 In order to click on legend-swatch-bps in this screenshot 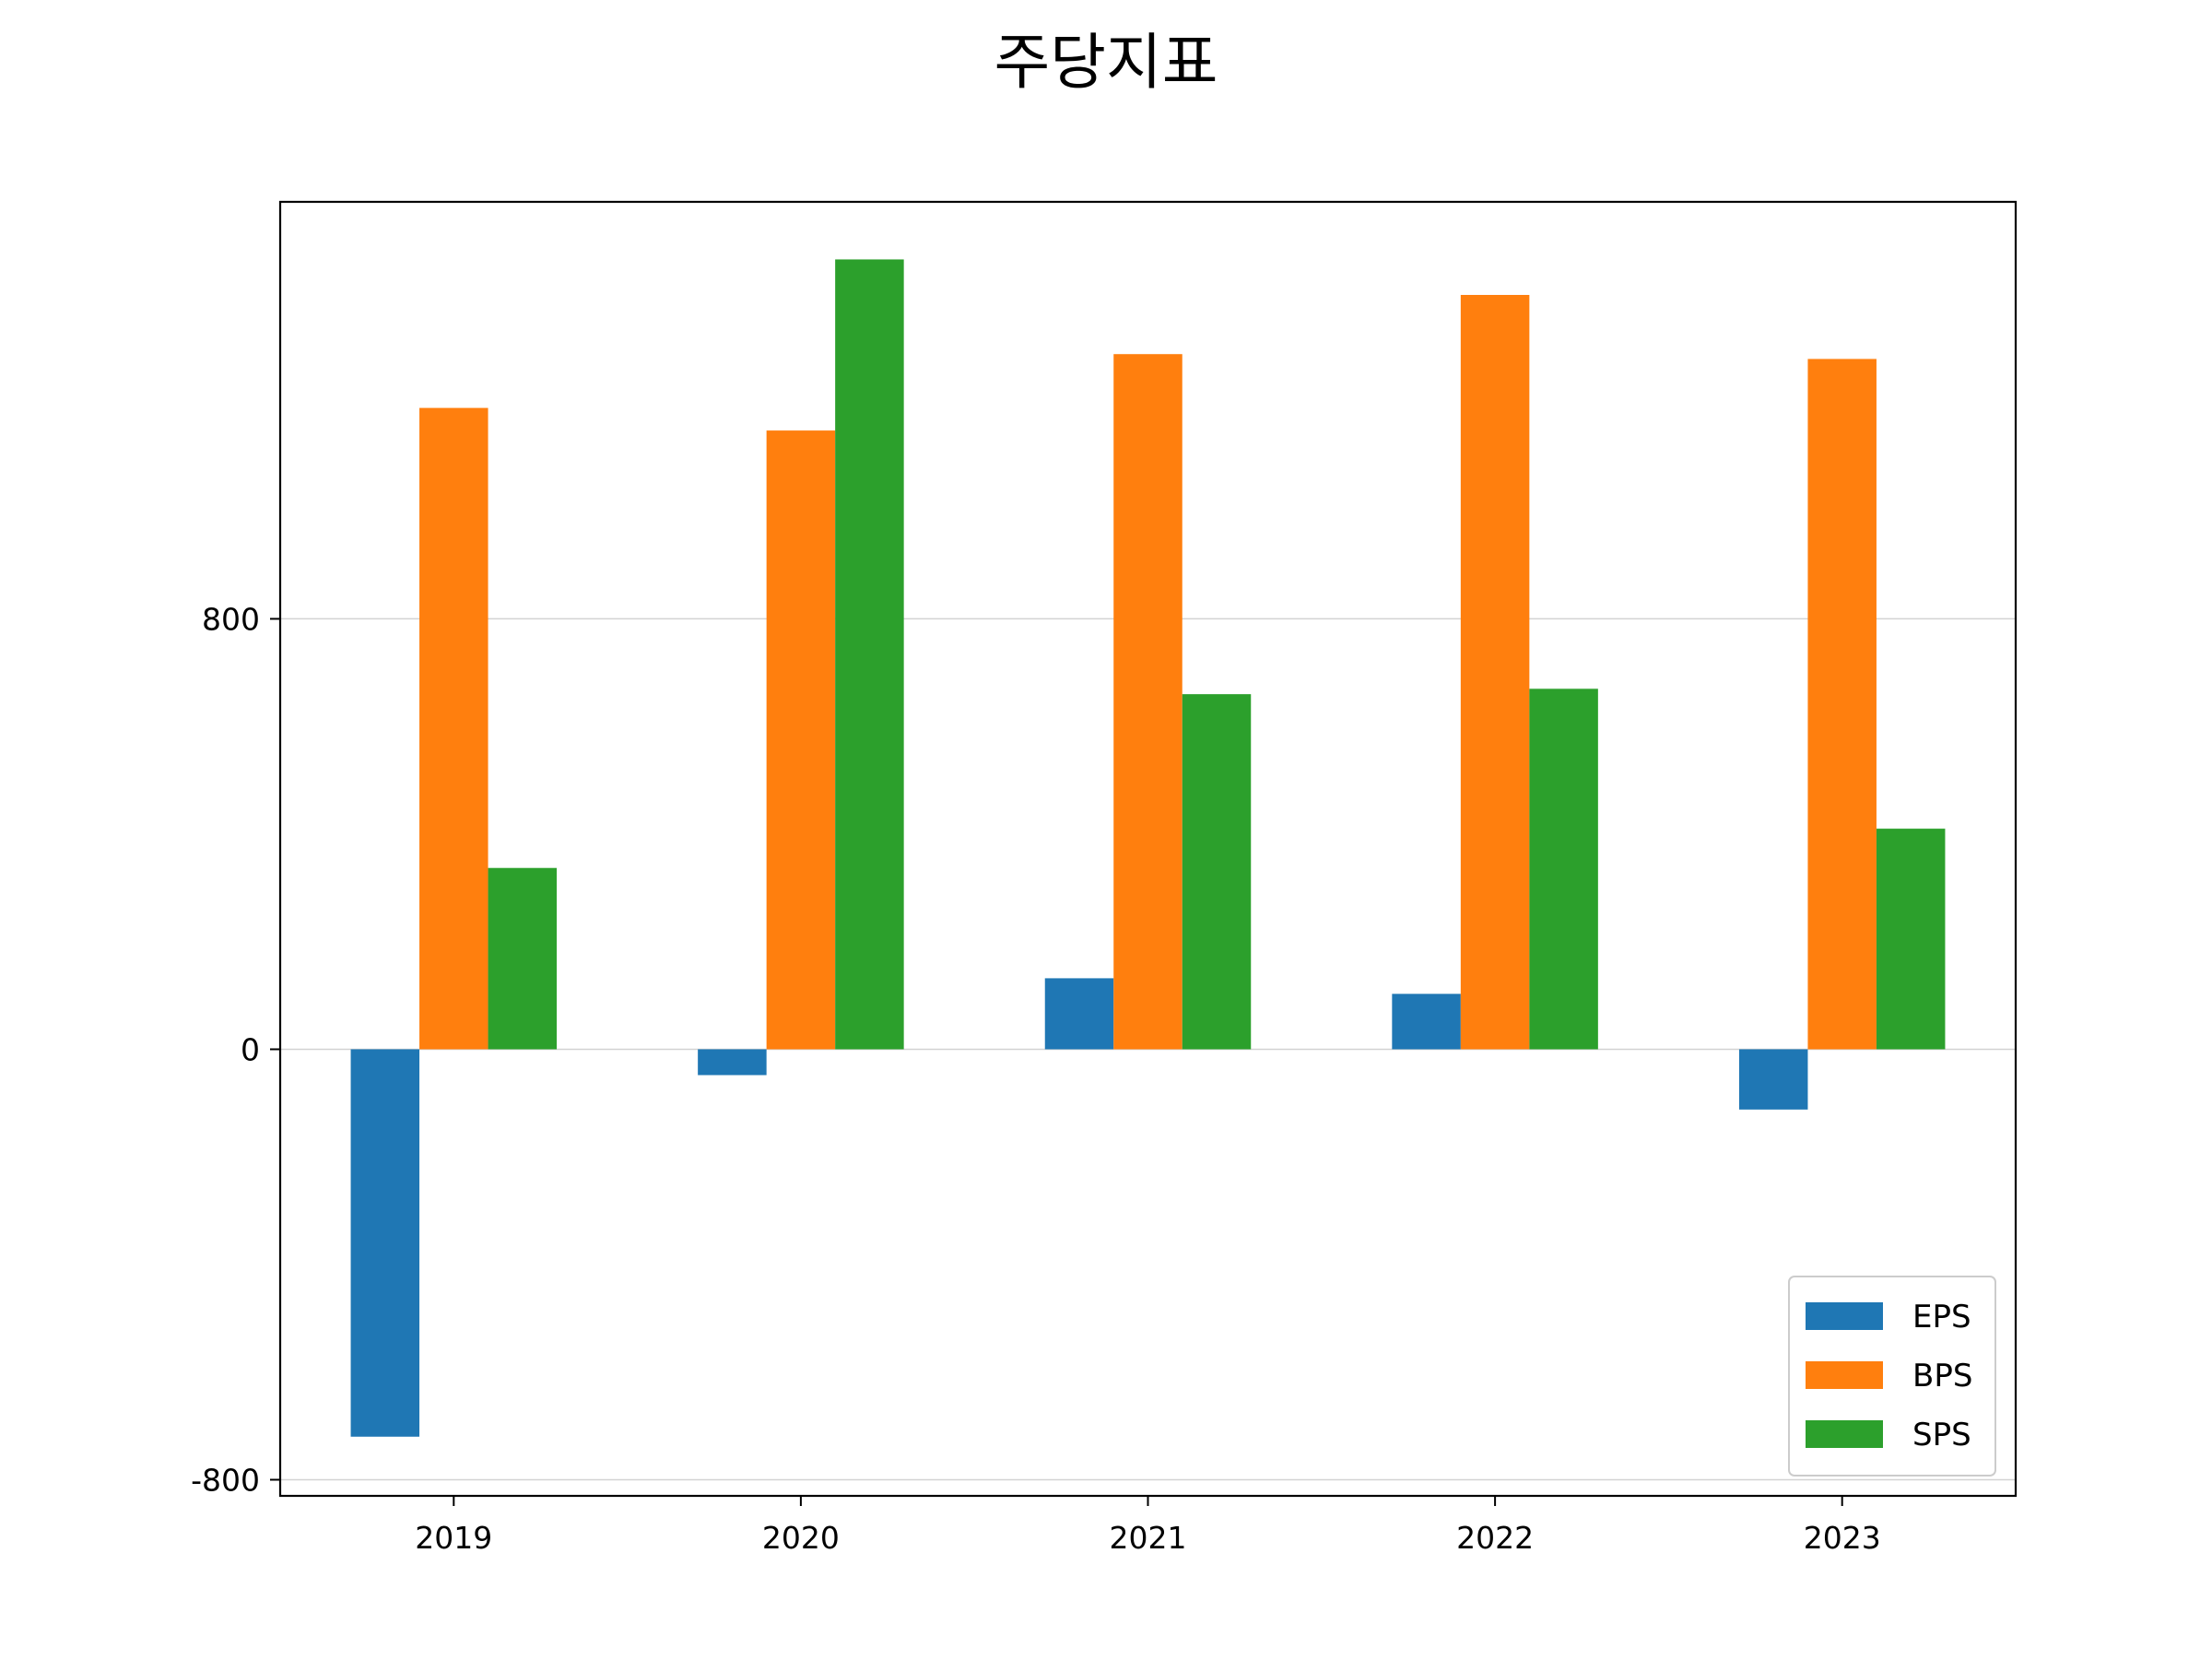, I will do `click(1844, 1375)`.